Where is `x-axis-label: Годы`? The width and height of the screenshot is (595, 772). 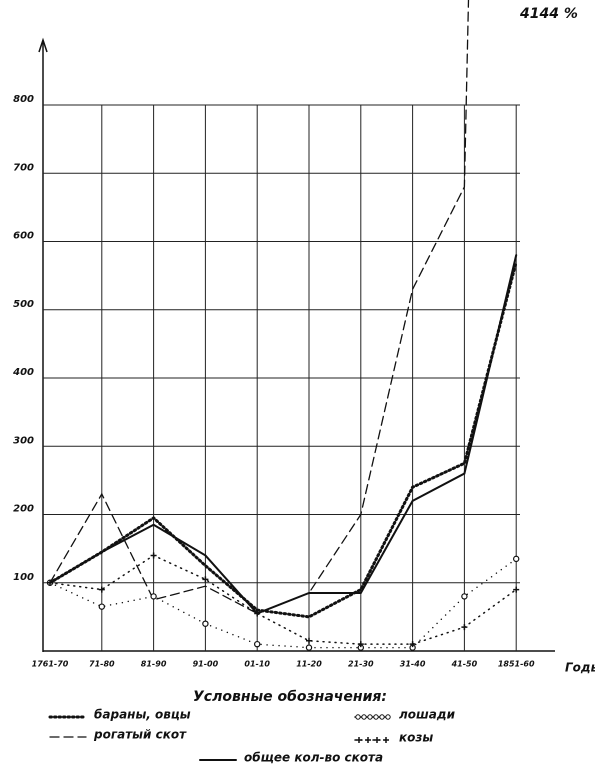 x-axis-label: Годы is located at coordinates (580, 668).